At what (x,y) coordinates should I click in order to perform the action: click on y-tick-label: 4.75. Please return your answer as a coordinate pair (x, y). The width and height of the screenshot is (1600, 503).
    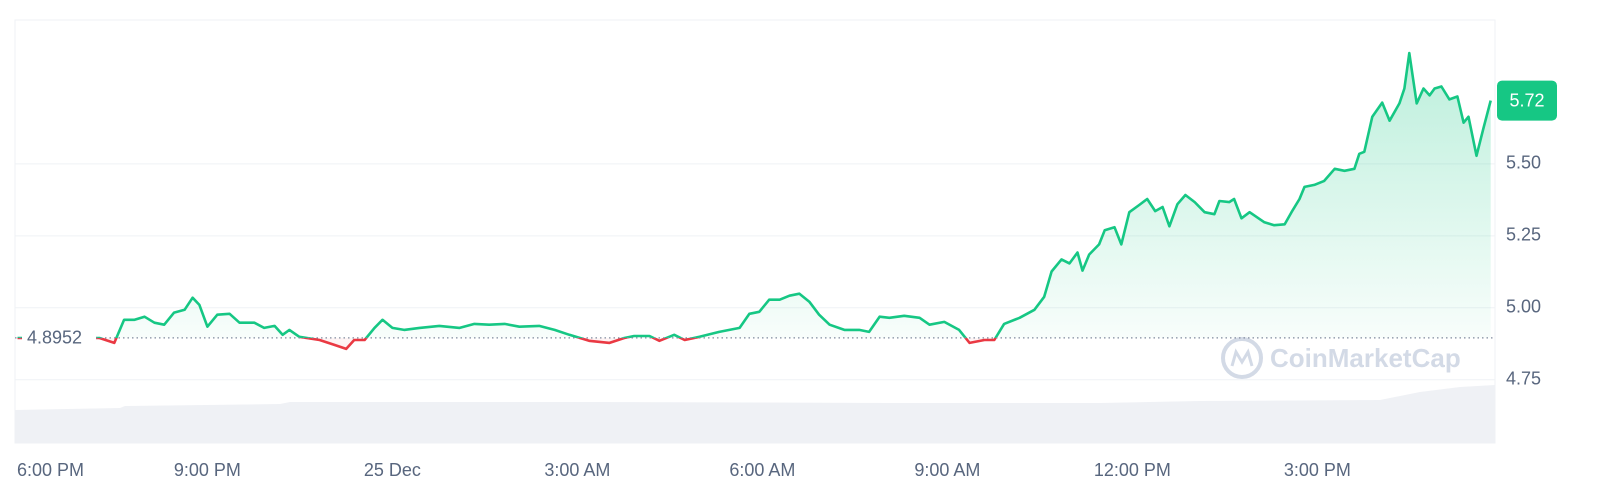
    Looking at the image, I should click on (1523, 378).